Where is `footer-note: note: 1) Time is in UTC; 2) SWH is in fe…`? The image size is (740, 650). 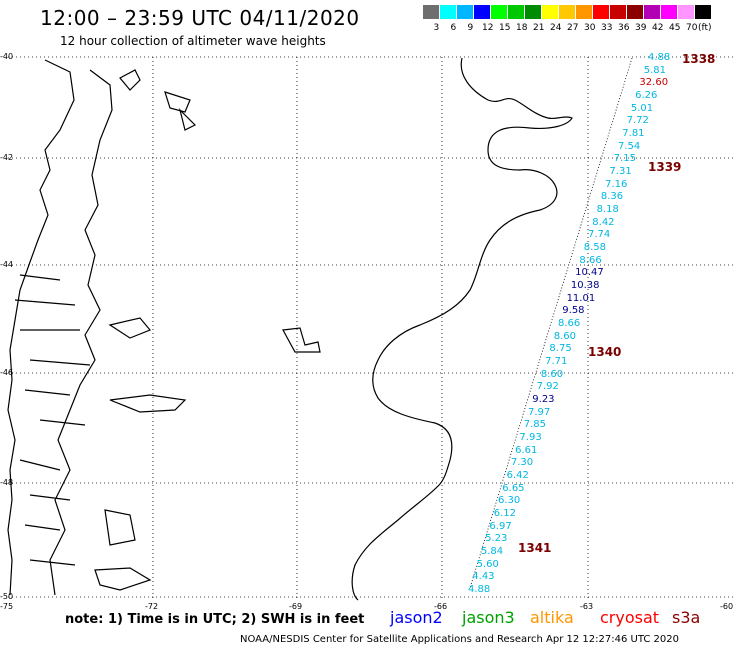 footer-note: note: 1) Time is in UTC; 2) SWH is in fe… is located at coordinates (215, 619).